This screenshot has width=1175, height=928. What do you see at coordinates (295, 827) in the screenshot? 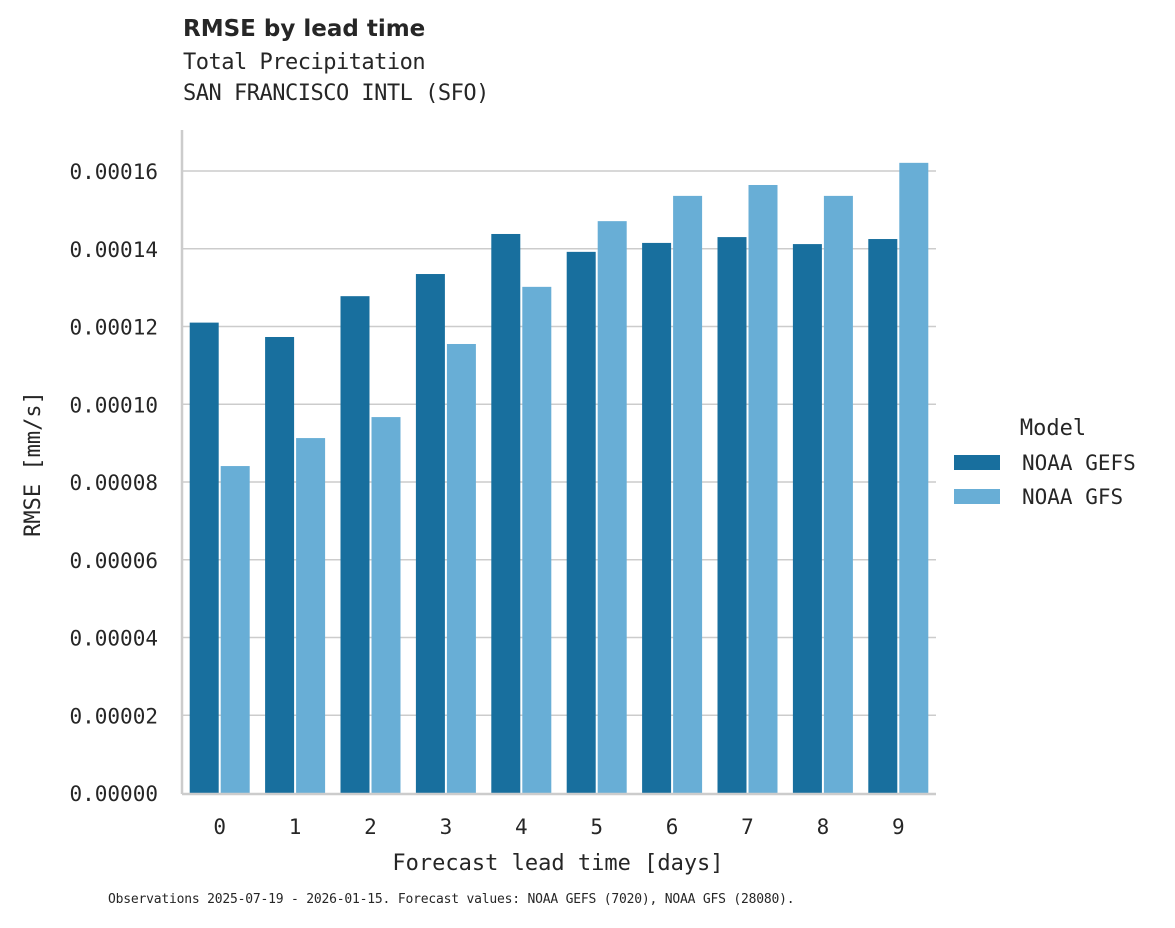
I see `x-tick-label: 1` at bounding box center [295, 827].